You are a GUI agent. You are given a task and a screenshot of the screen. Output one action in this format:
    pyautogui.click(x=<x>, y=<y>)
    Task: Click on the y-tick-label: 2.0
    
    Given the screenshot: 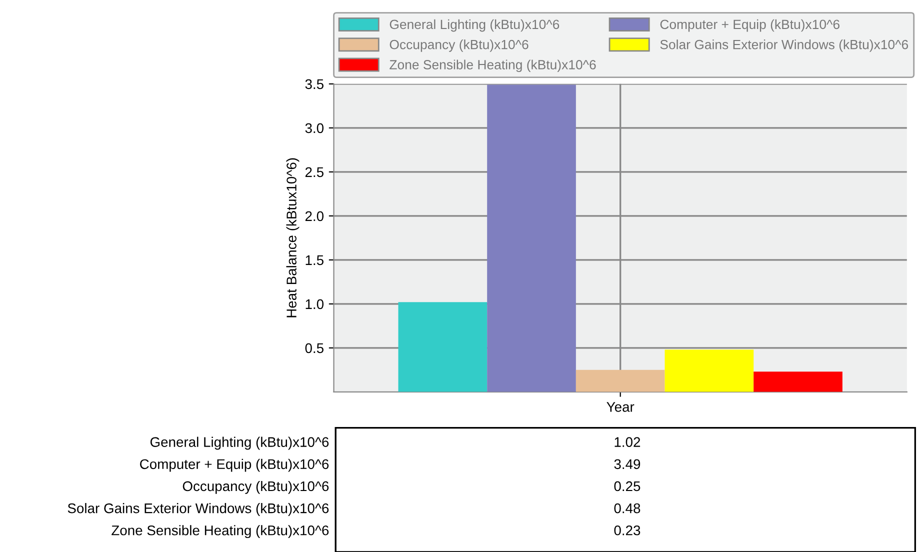 What is the action you would take?
    pyautogui.click(x=314, y=216)
    